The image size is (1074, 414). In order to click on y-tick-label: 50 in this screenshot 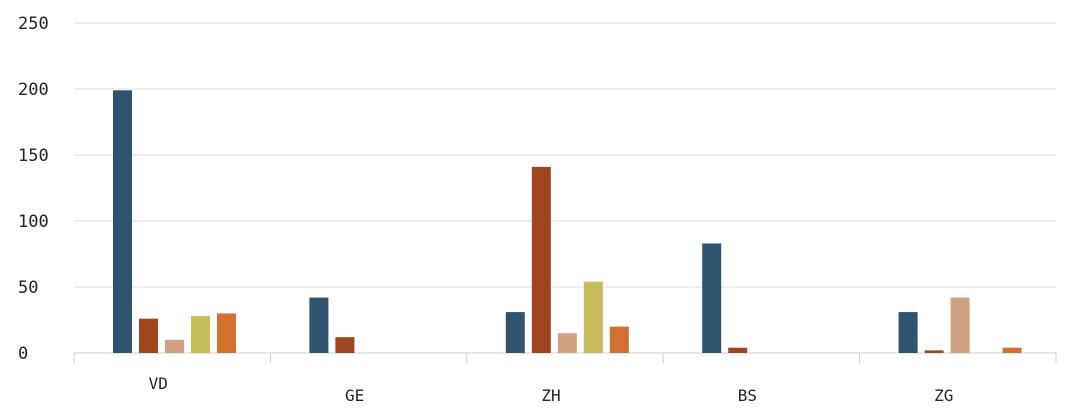, I will do `click(28, 288)`.